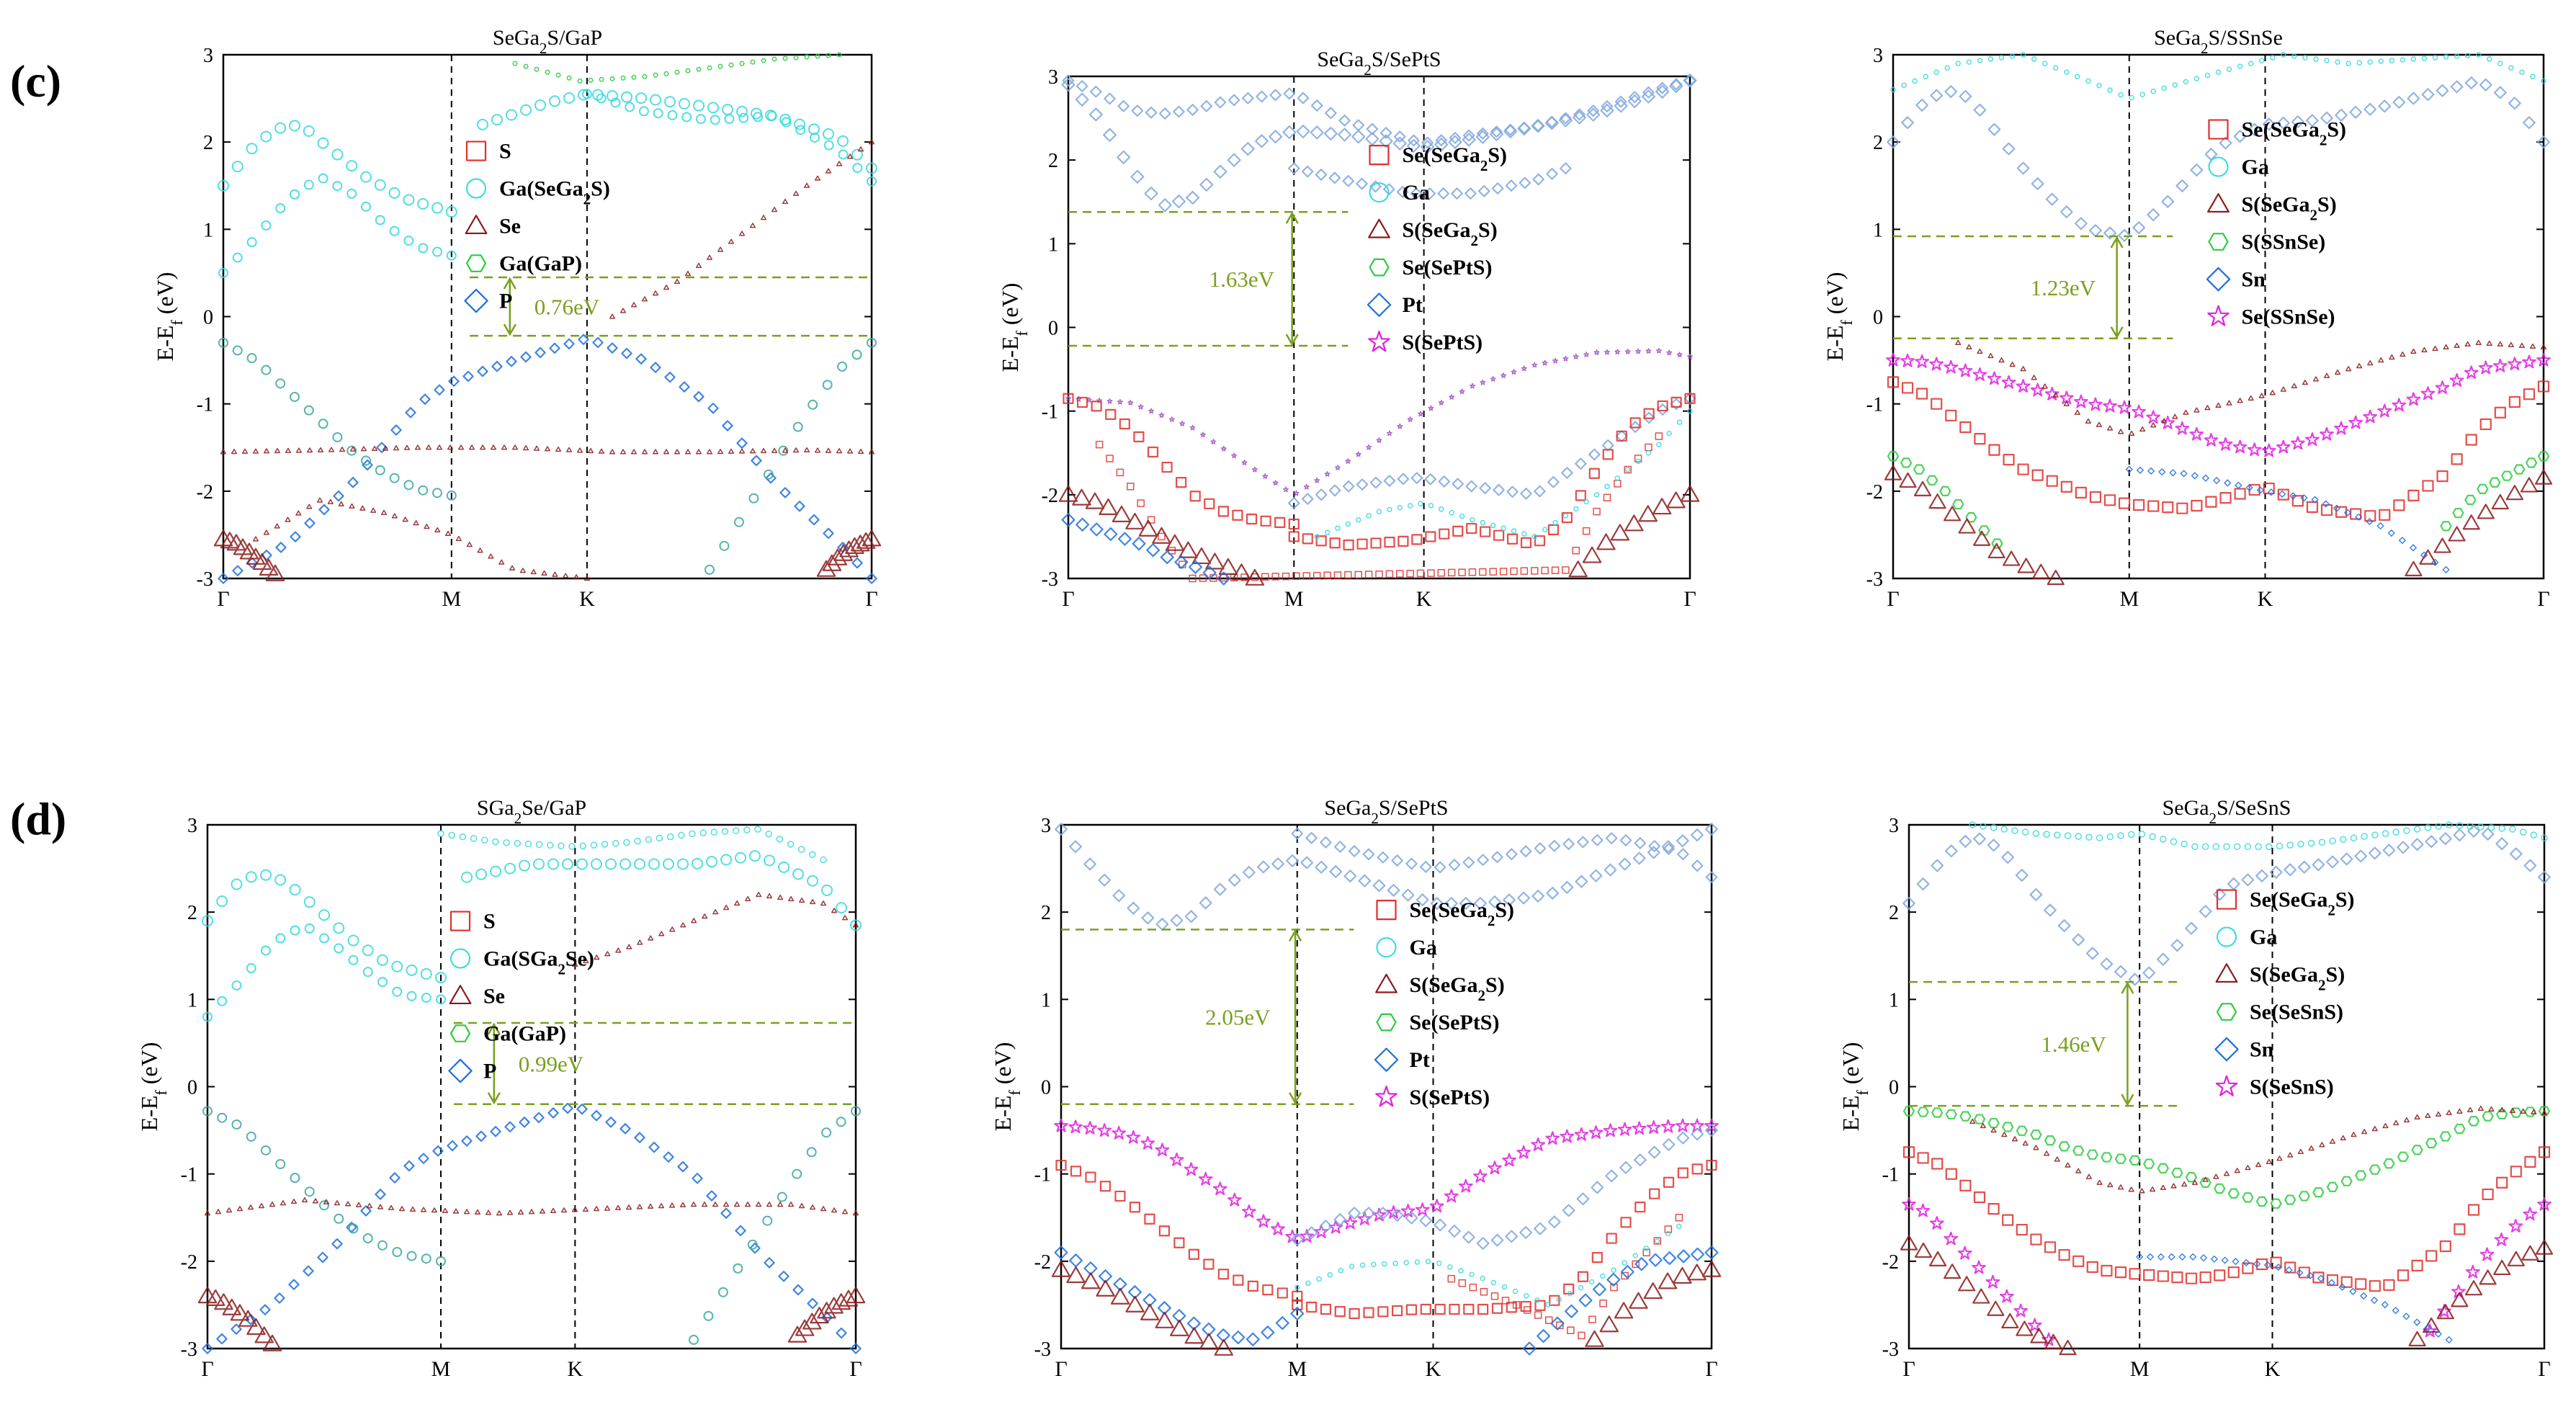 The image size is (2576, 1404). Describe the element at coordinates (337, 169) in the screenshot. I see `series-ga-sega2s-` at that location.